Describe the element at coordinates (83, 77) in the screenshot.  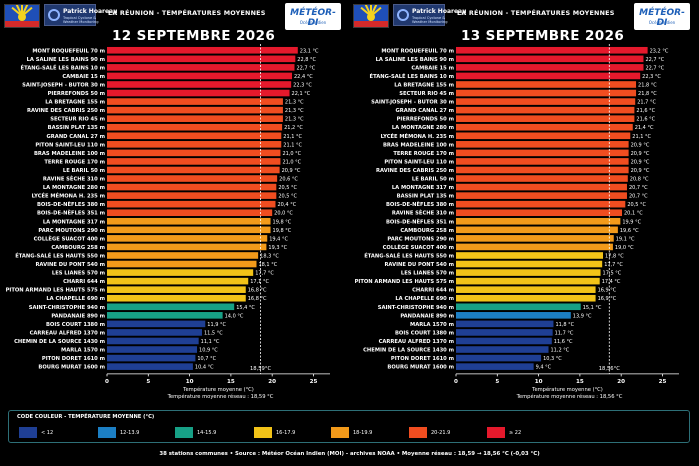
I see `station-label: CAMBAIE 15 m` at that location.